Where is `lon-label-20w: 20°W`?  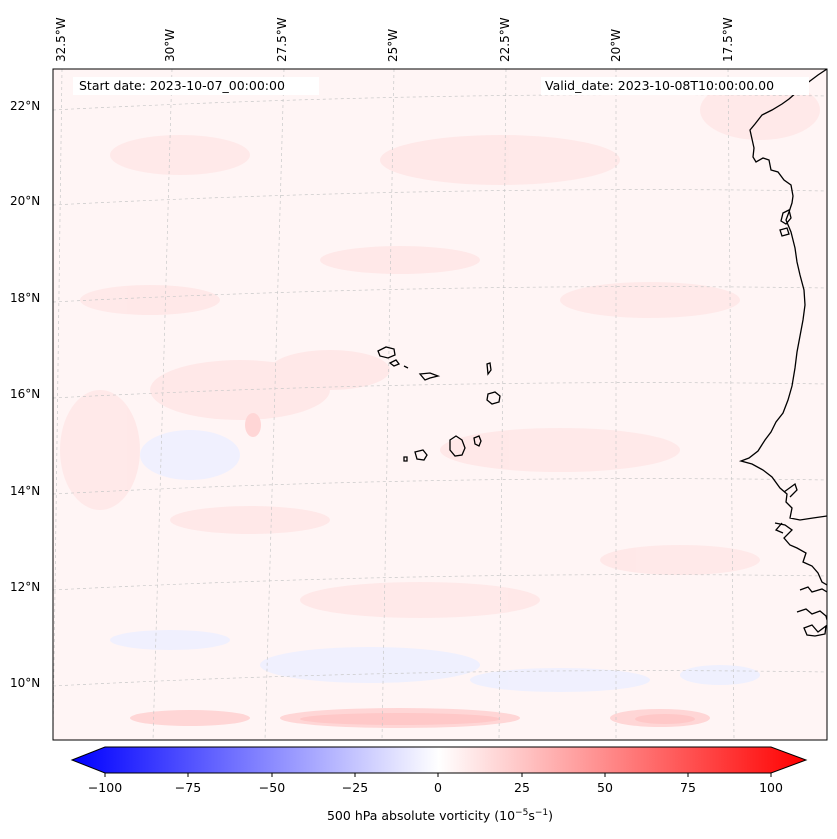
lon-label-20w: 20°W is located at coordinates (616, 45).